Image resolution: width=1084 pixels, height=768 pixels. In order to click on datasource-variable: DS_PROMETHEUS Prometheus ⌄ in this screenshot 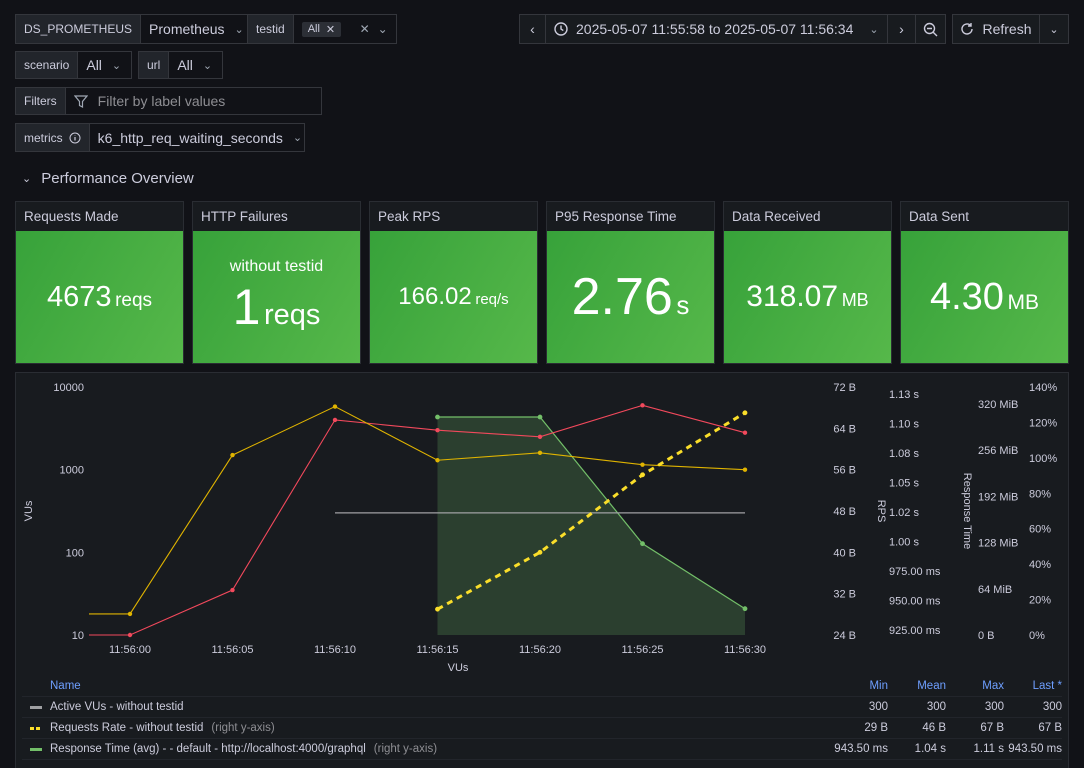, I will do `click(133, 29)`.